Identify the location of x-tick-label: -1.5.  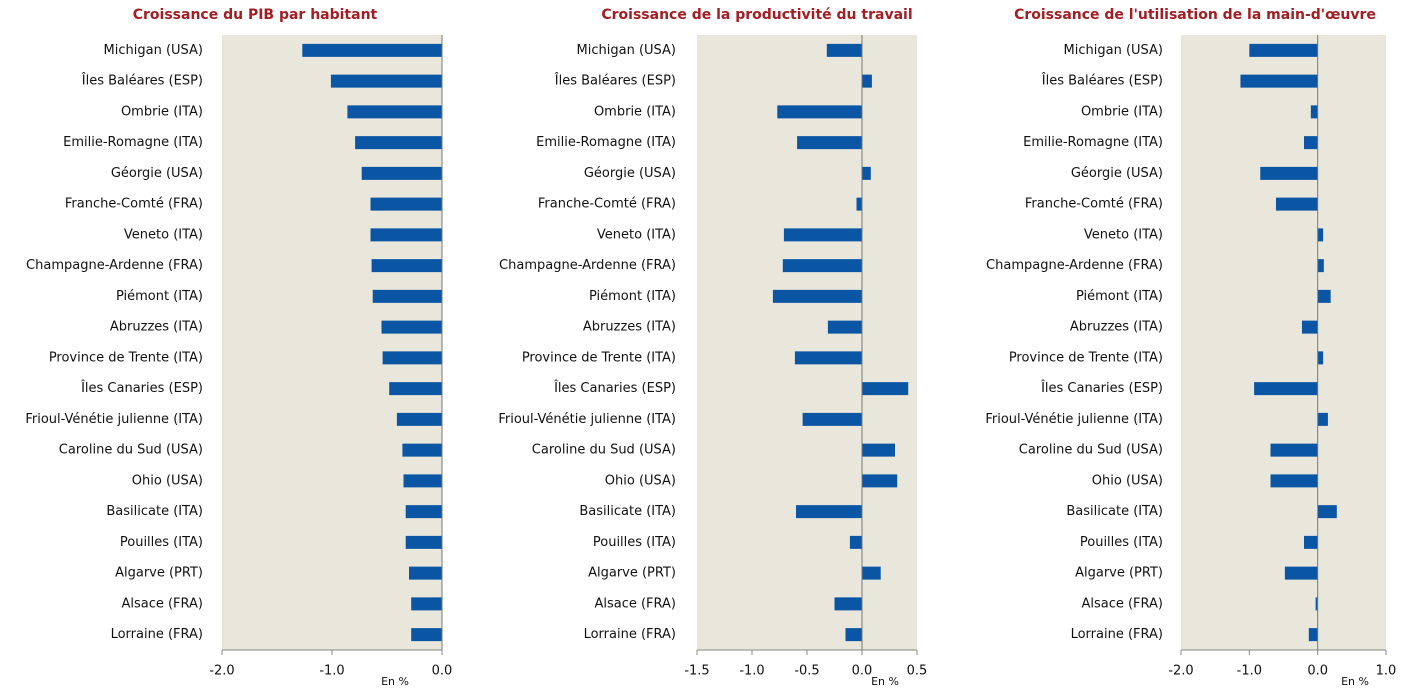
(696, 671).